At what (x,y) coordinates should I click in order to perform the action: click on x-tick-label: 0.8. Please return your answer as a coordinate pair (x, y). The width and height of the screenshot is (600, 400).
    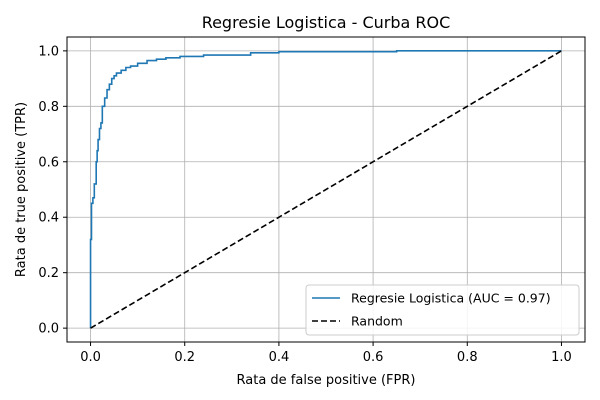
    Looking at the image, I should click on (467, 357).